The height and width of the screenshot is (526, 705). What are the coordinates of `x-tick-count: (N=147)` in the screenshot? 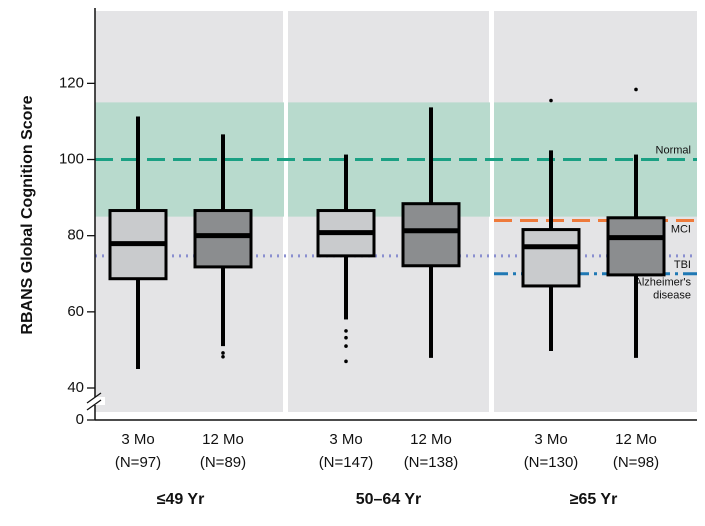 It's located at (346, 462).